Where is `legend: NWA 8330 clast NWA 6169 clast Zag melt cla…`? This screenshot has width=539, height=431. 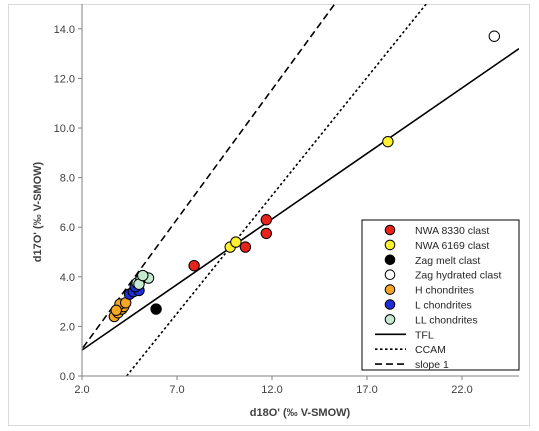
legend: NWA 8330 clast NWA 6169 clast Zag melt cla… is located at coordinates (440, 295).